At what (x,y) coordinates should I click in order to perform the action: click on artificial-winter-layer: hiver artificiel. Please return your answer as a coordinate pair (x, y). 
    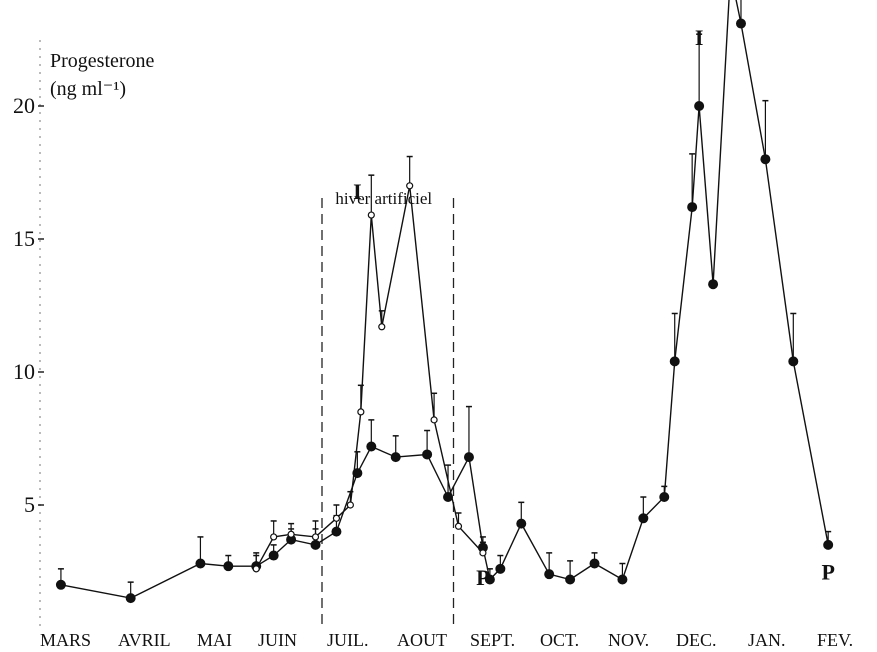
    Looking at the image, I should click on (388, 409).